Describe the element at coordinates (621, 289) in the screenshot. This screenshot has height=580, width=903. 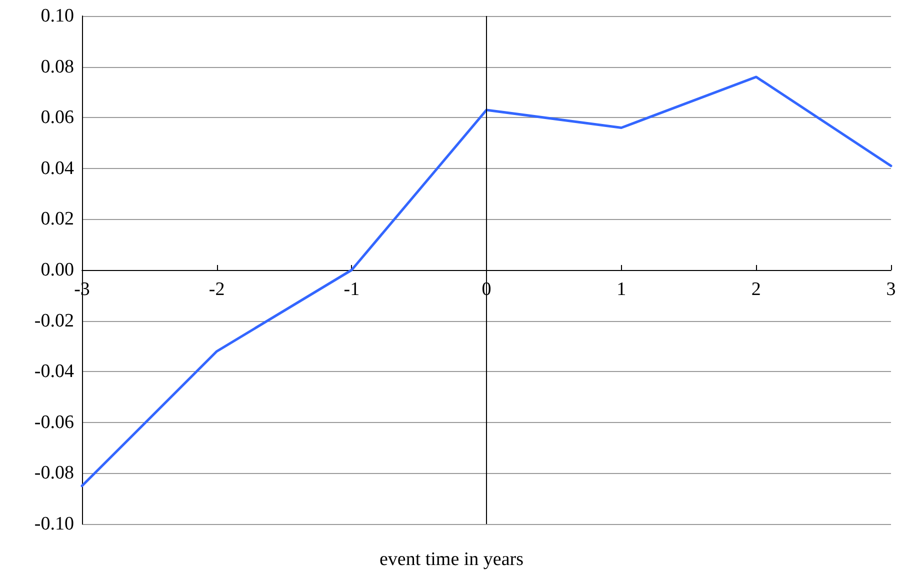
I see `x-tick-label: 1` at that location.